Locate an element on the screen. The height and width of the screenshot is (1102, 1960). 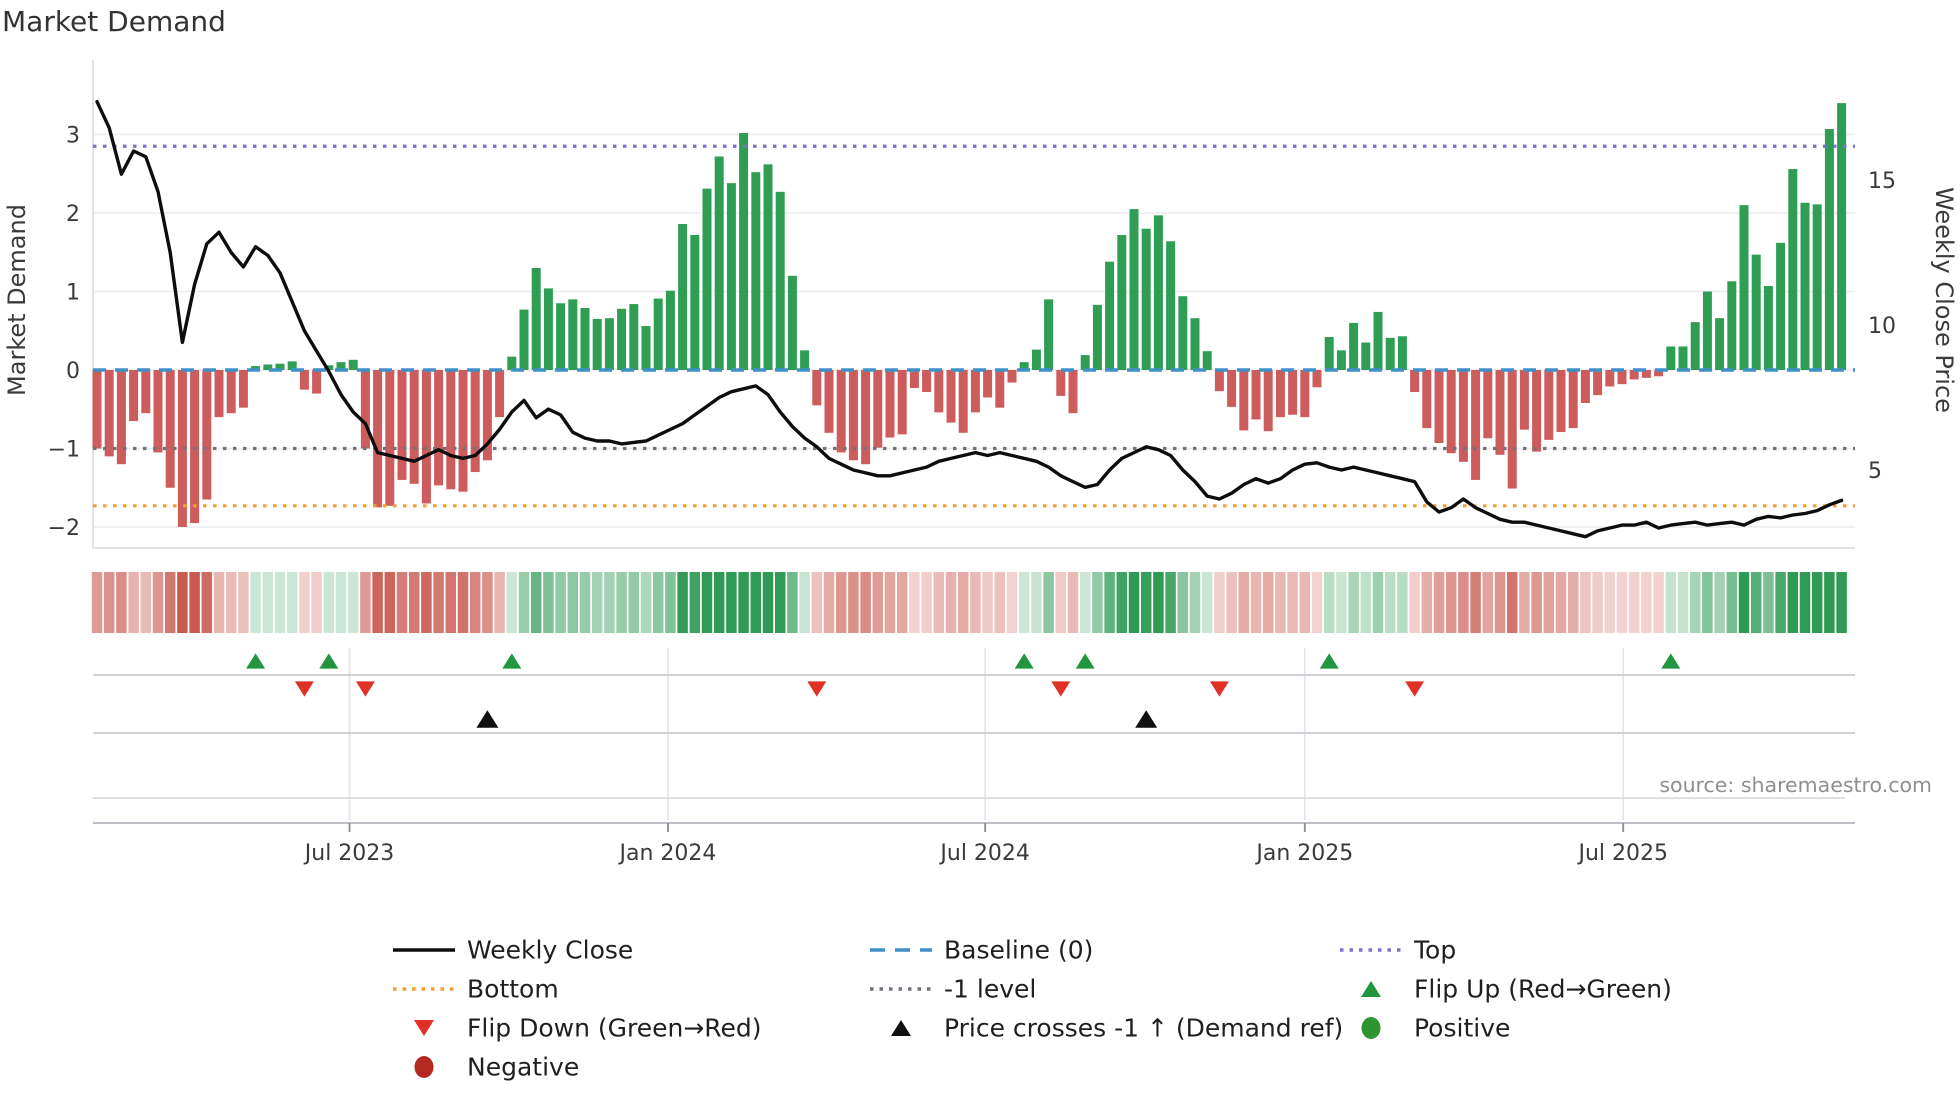
right-tick-label: 10 is located at coordinates (1882, 326).